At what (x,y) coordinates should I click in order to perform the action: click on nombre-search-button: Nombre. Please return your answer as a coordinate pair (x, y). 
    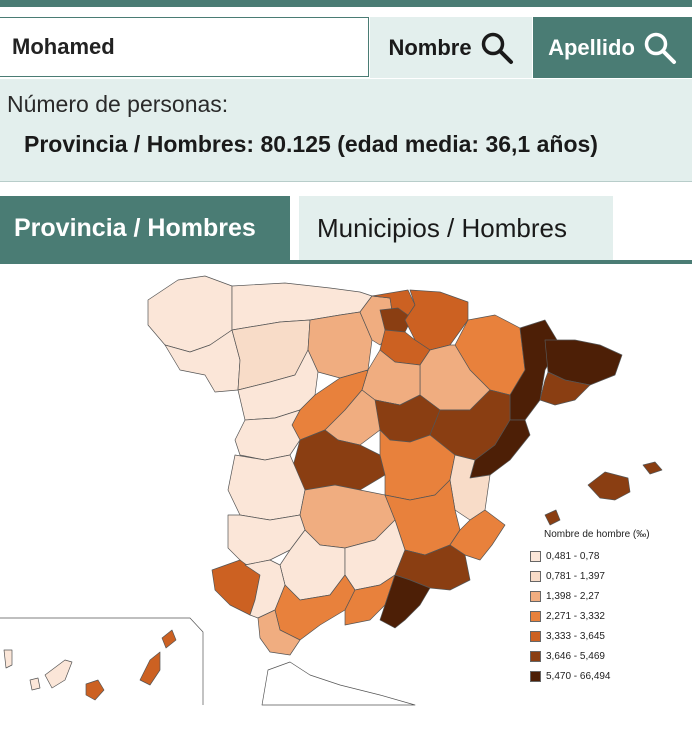
    Looking at the image, I should click on (451, 47).